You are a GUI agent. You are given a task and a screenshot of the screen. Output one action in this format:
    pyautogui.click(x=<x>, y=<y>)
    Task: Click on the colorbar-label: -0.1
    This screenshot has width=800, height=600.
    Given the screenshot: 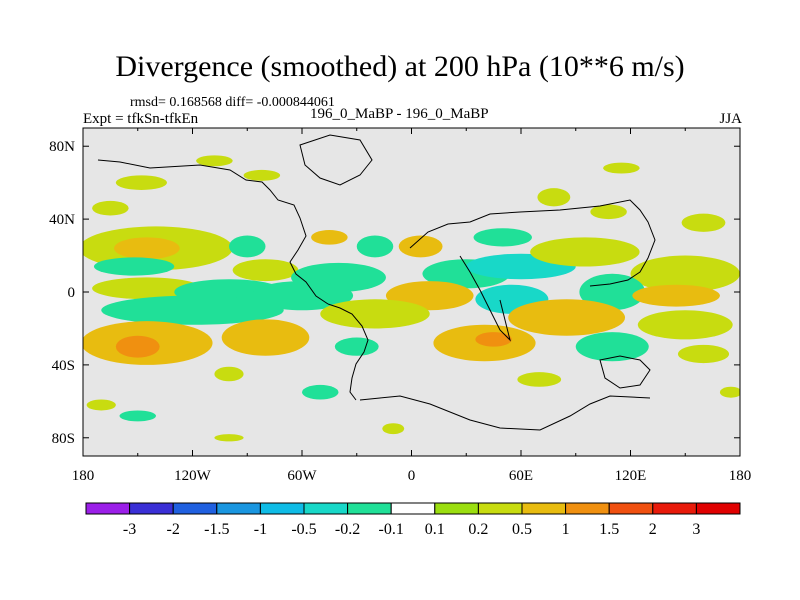 What is the action you would take?
    pyautogui.click(x=391, y=529)
    